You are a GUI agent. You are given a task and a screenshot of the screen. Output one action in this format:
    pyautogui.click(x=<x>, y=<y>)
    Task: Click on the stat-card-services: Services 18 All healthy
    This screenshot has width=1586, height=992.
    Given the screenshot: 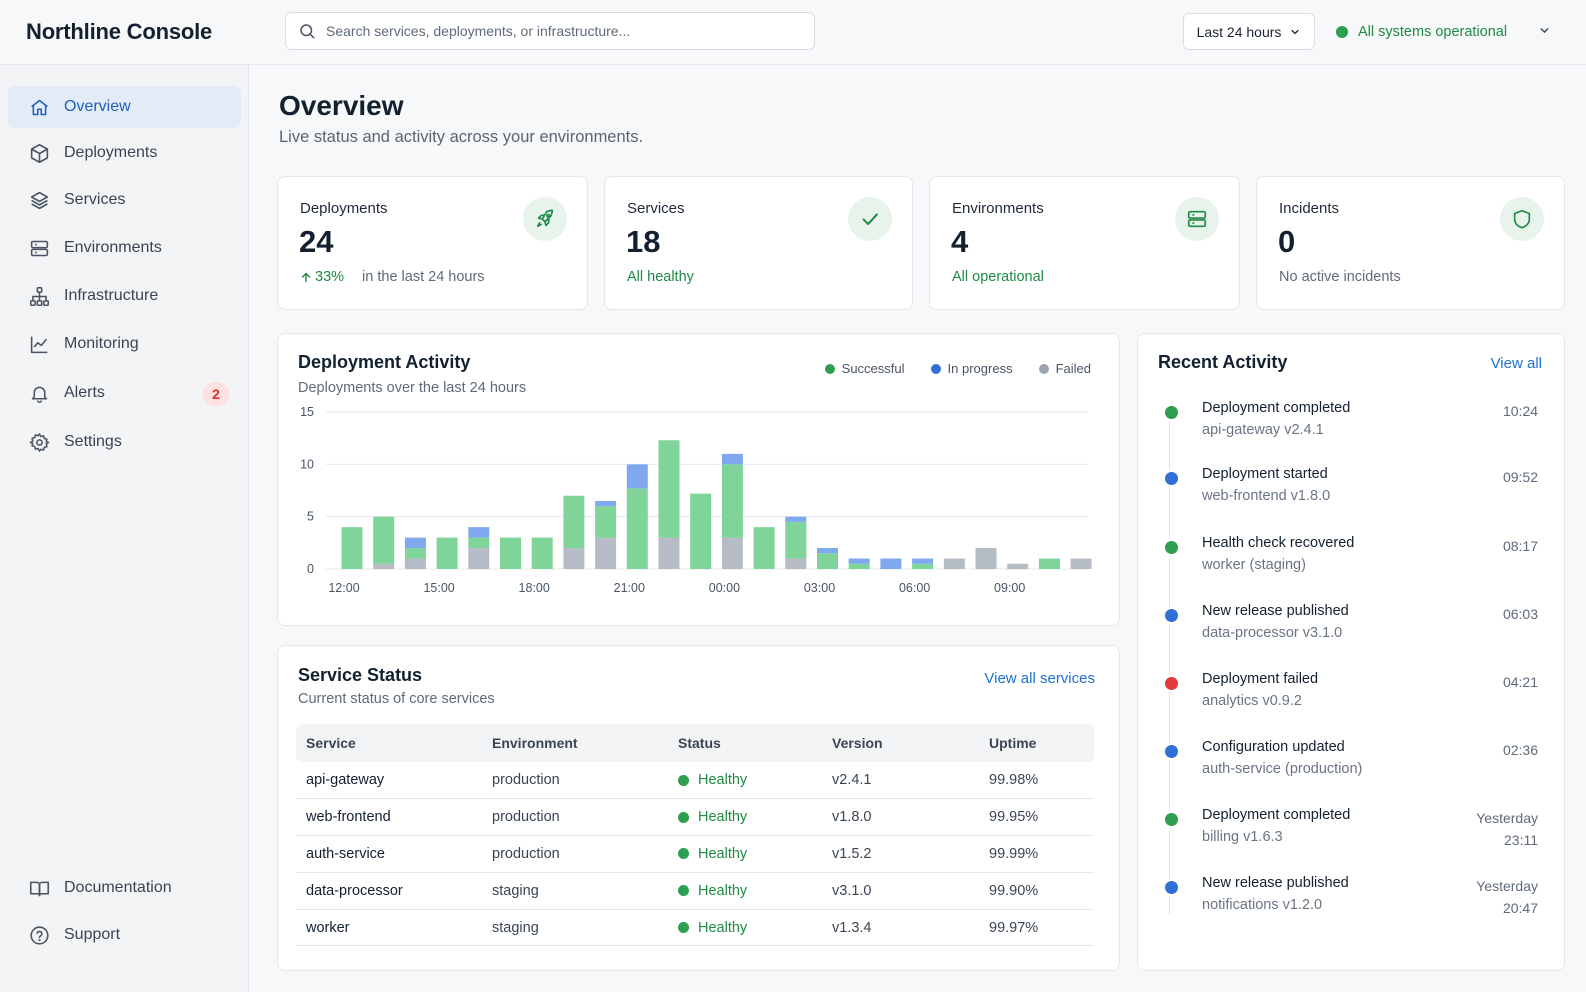 What is the action you would take?
    pyautogui.click(x=758, y=243)
    